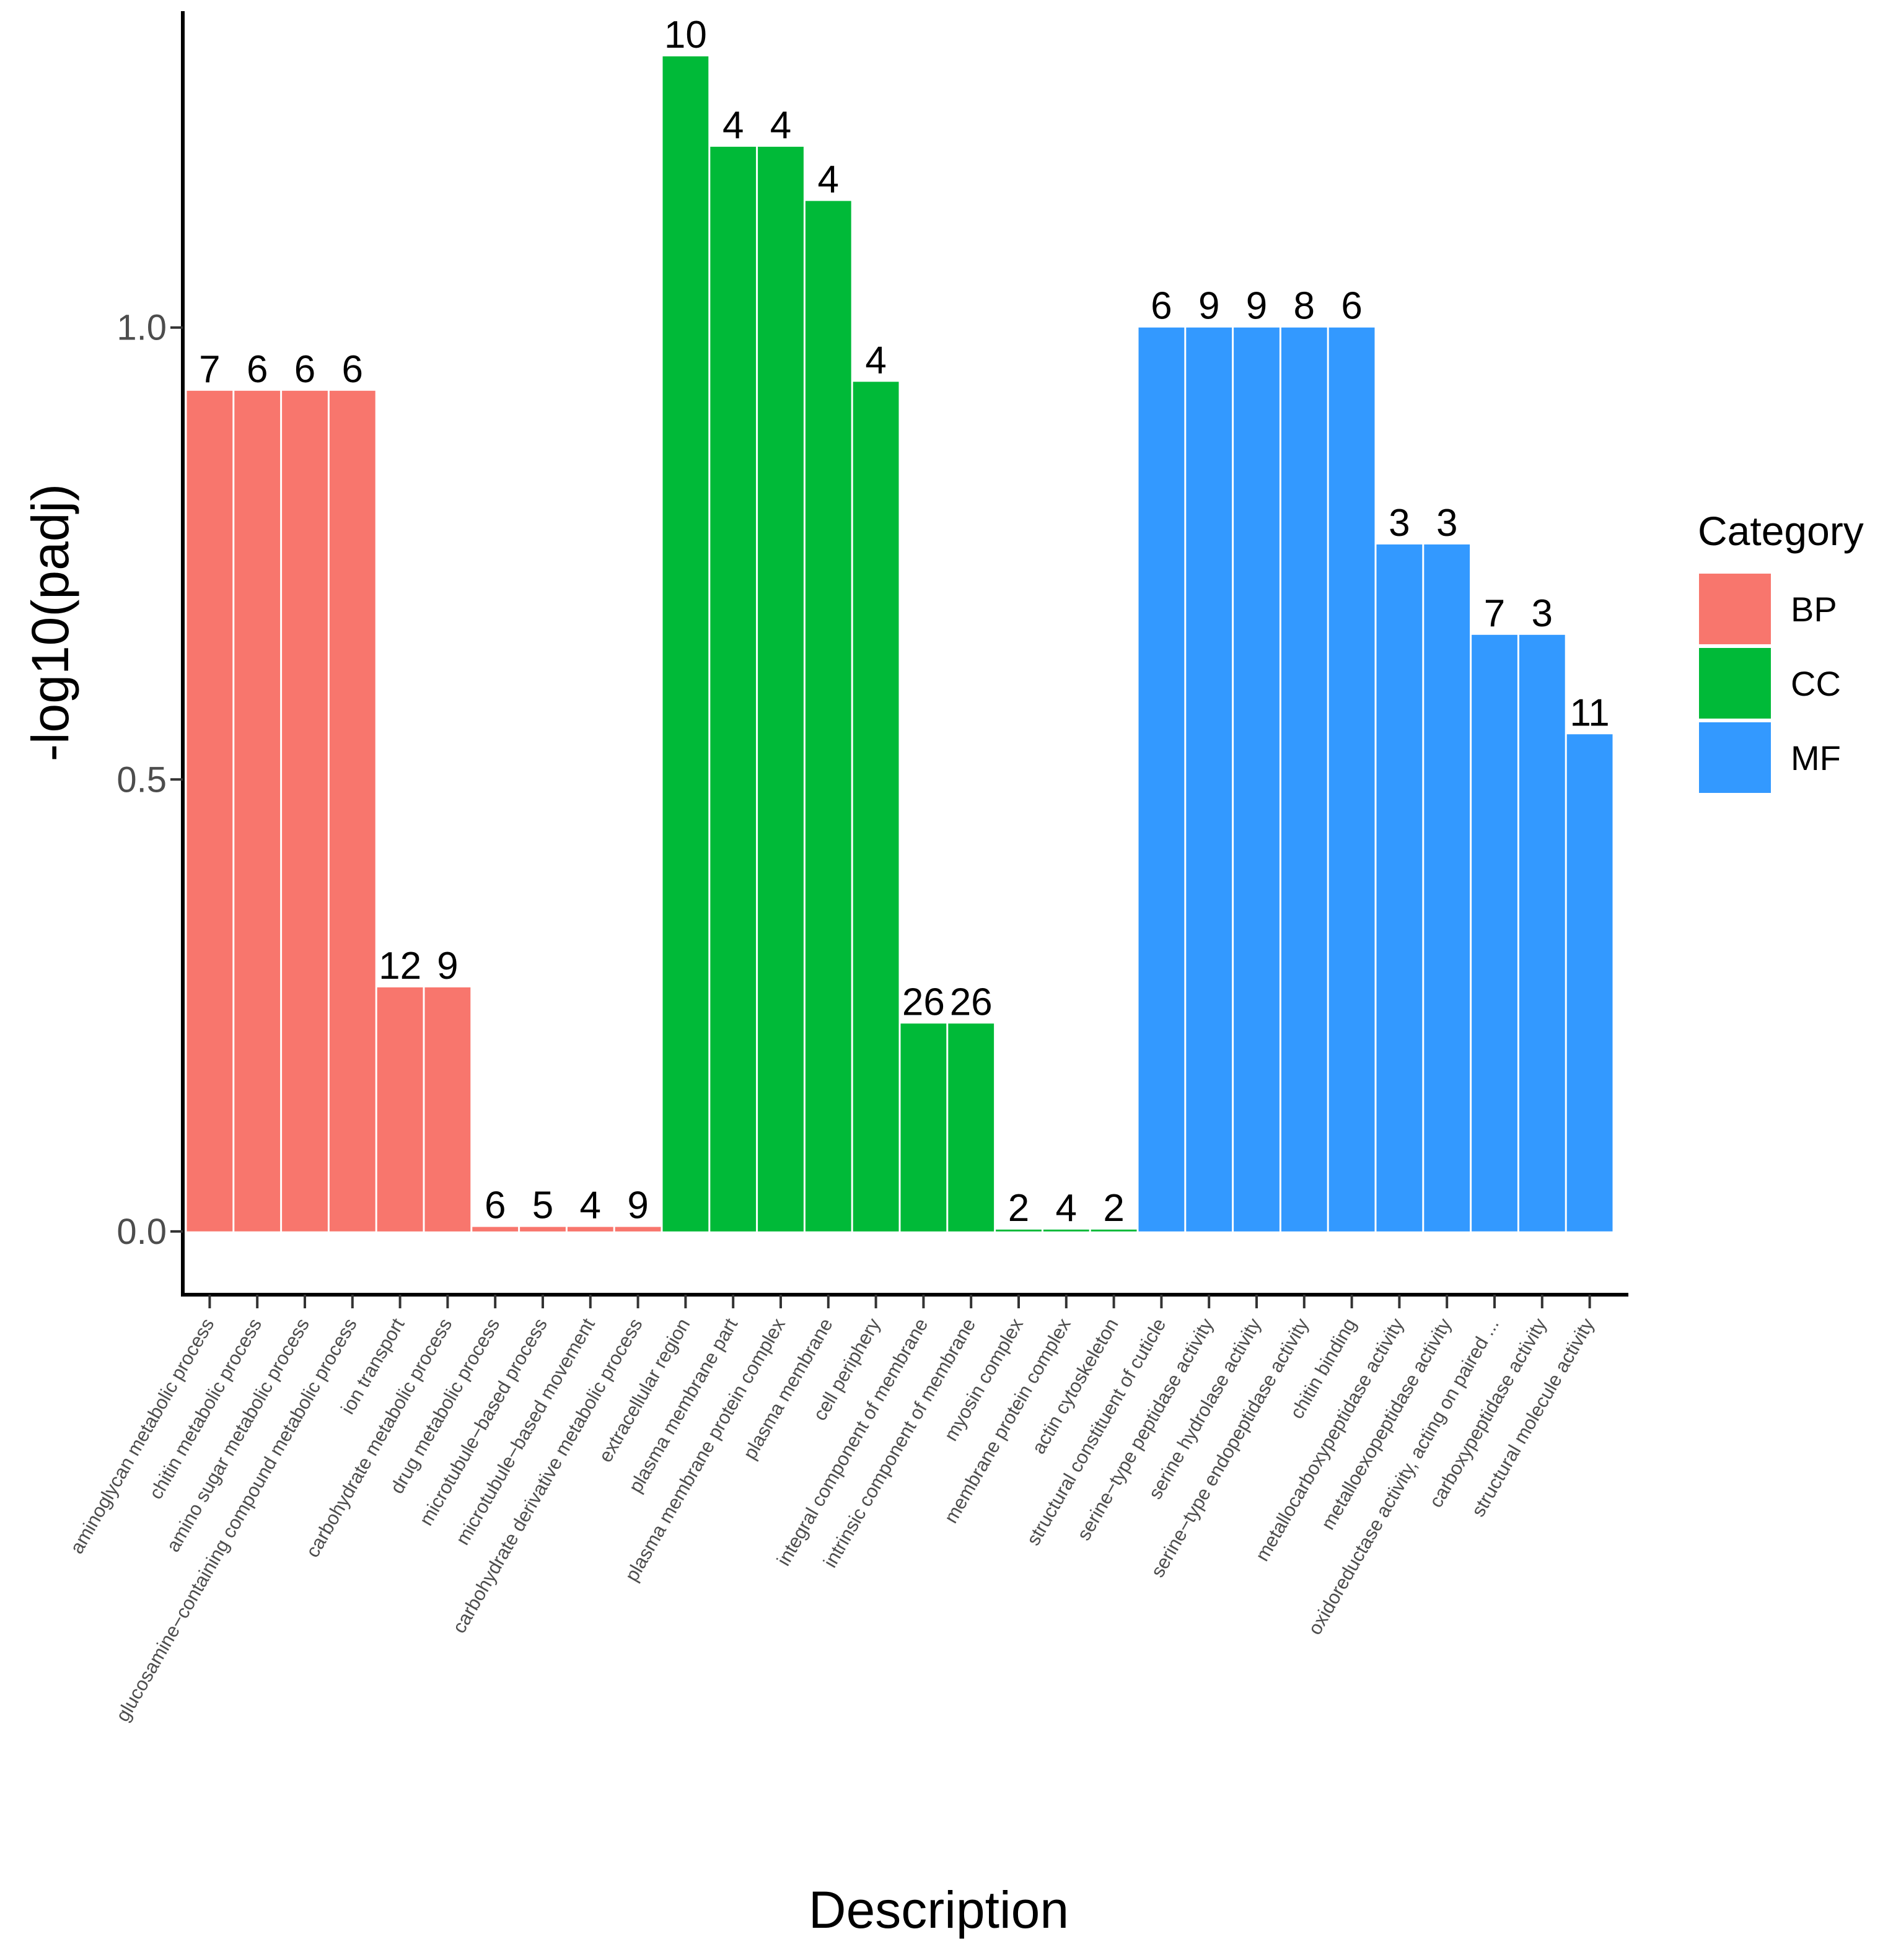  What do you see at coordinates (1735, 757) in the screenshot?
I see `legend-swatch-mf` at bounding box center [1735, 757].